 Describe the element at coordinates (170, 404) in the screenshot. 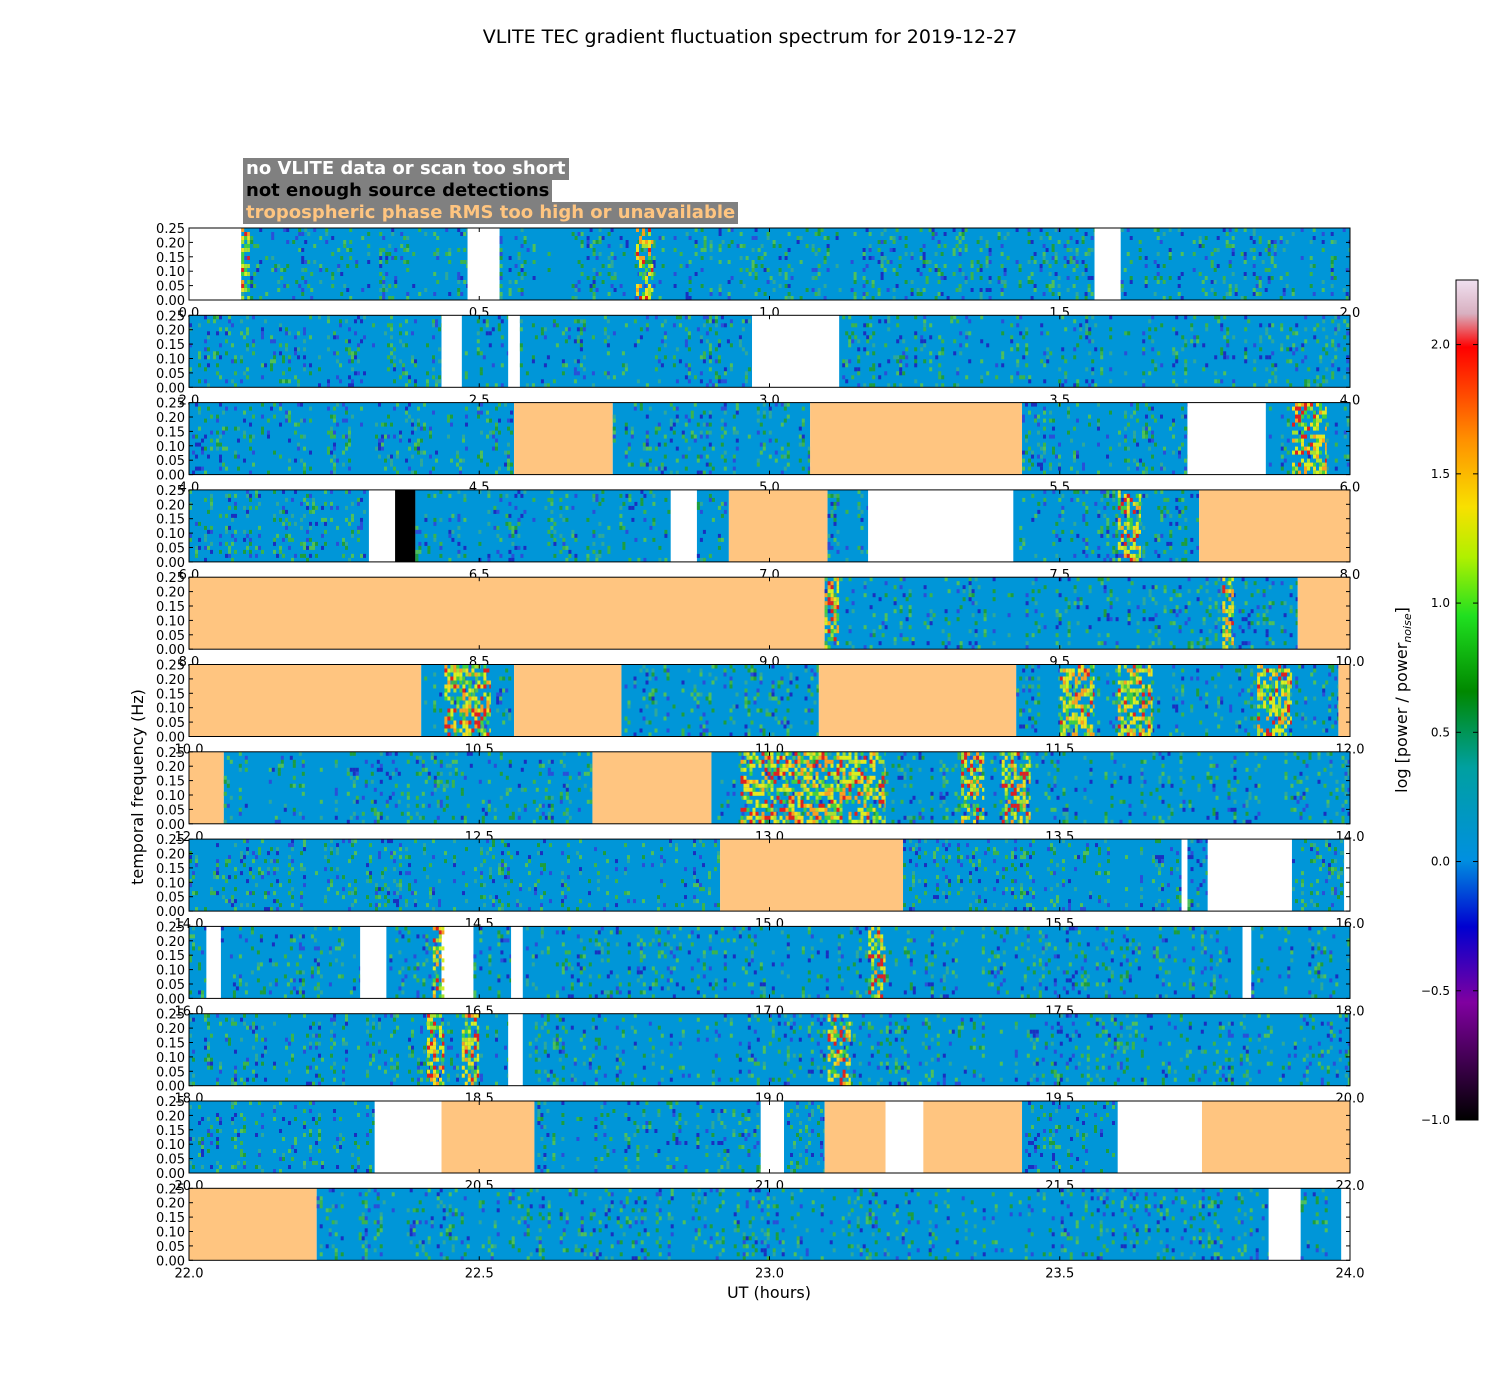

I see `y-tick-label: 0.25` at that location.